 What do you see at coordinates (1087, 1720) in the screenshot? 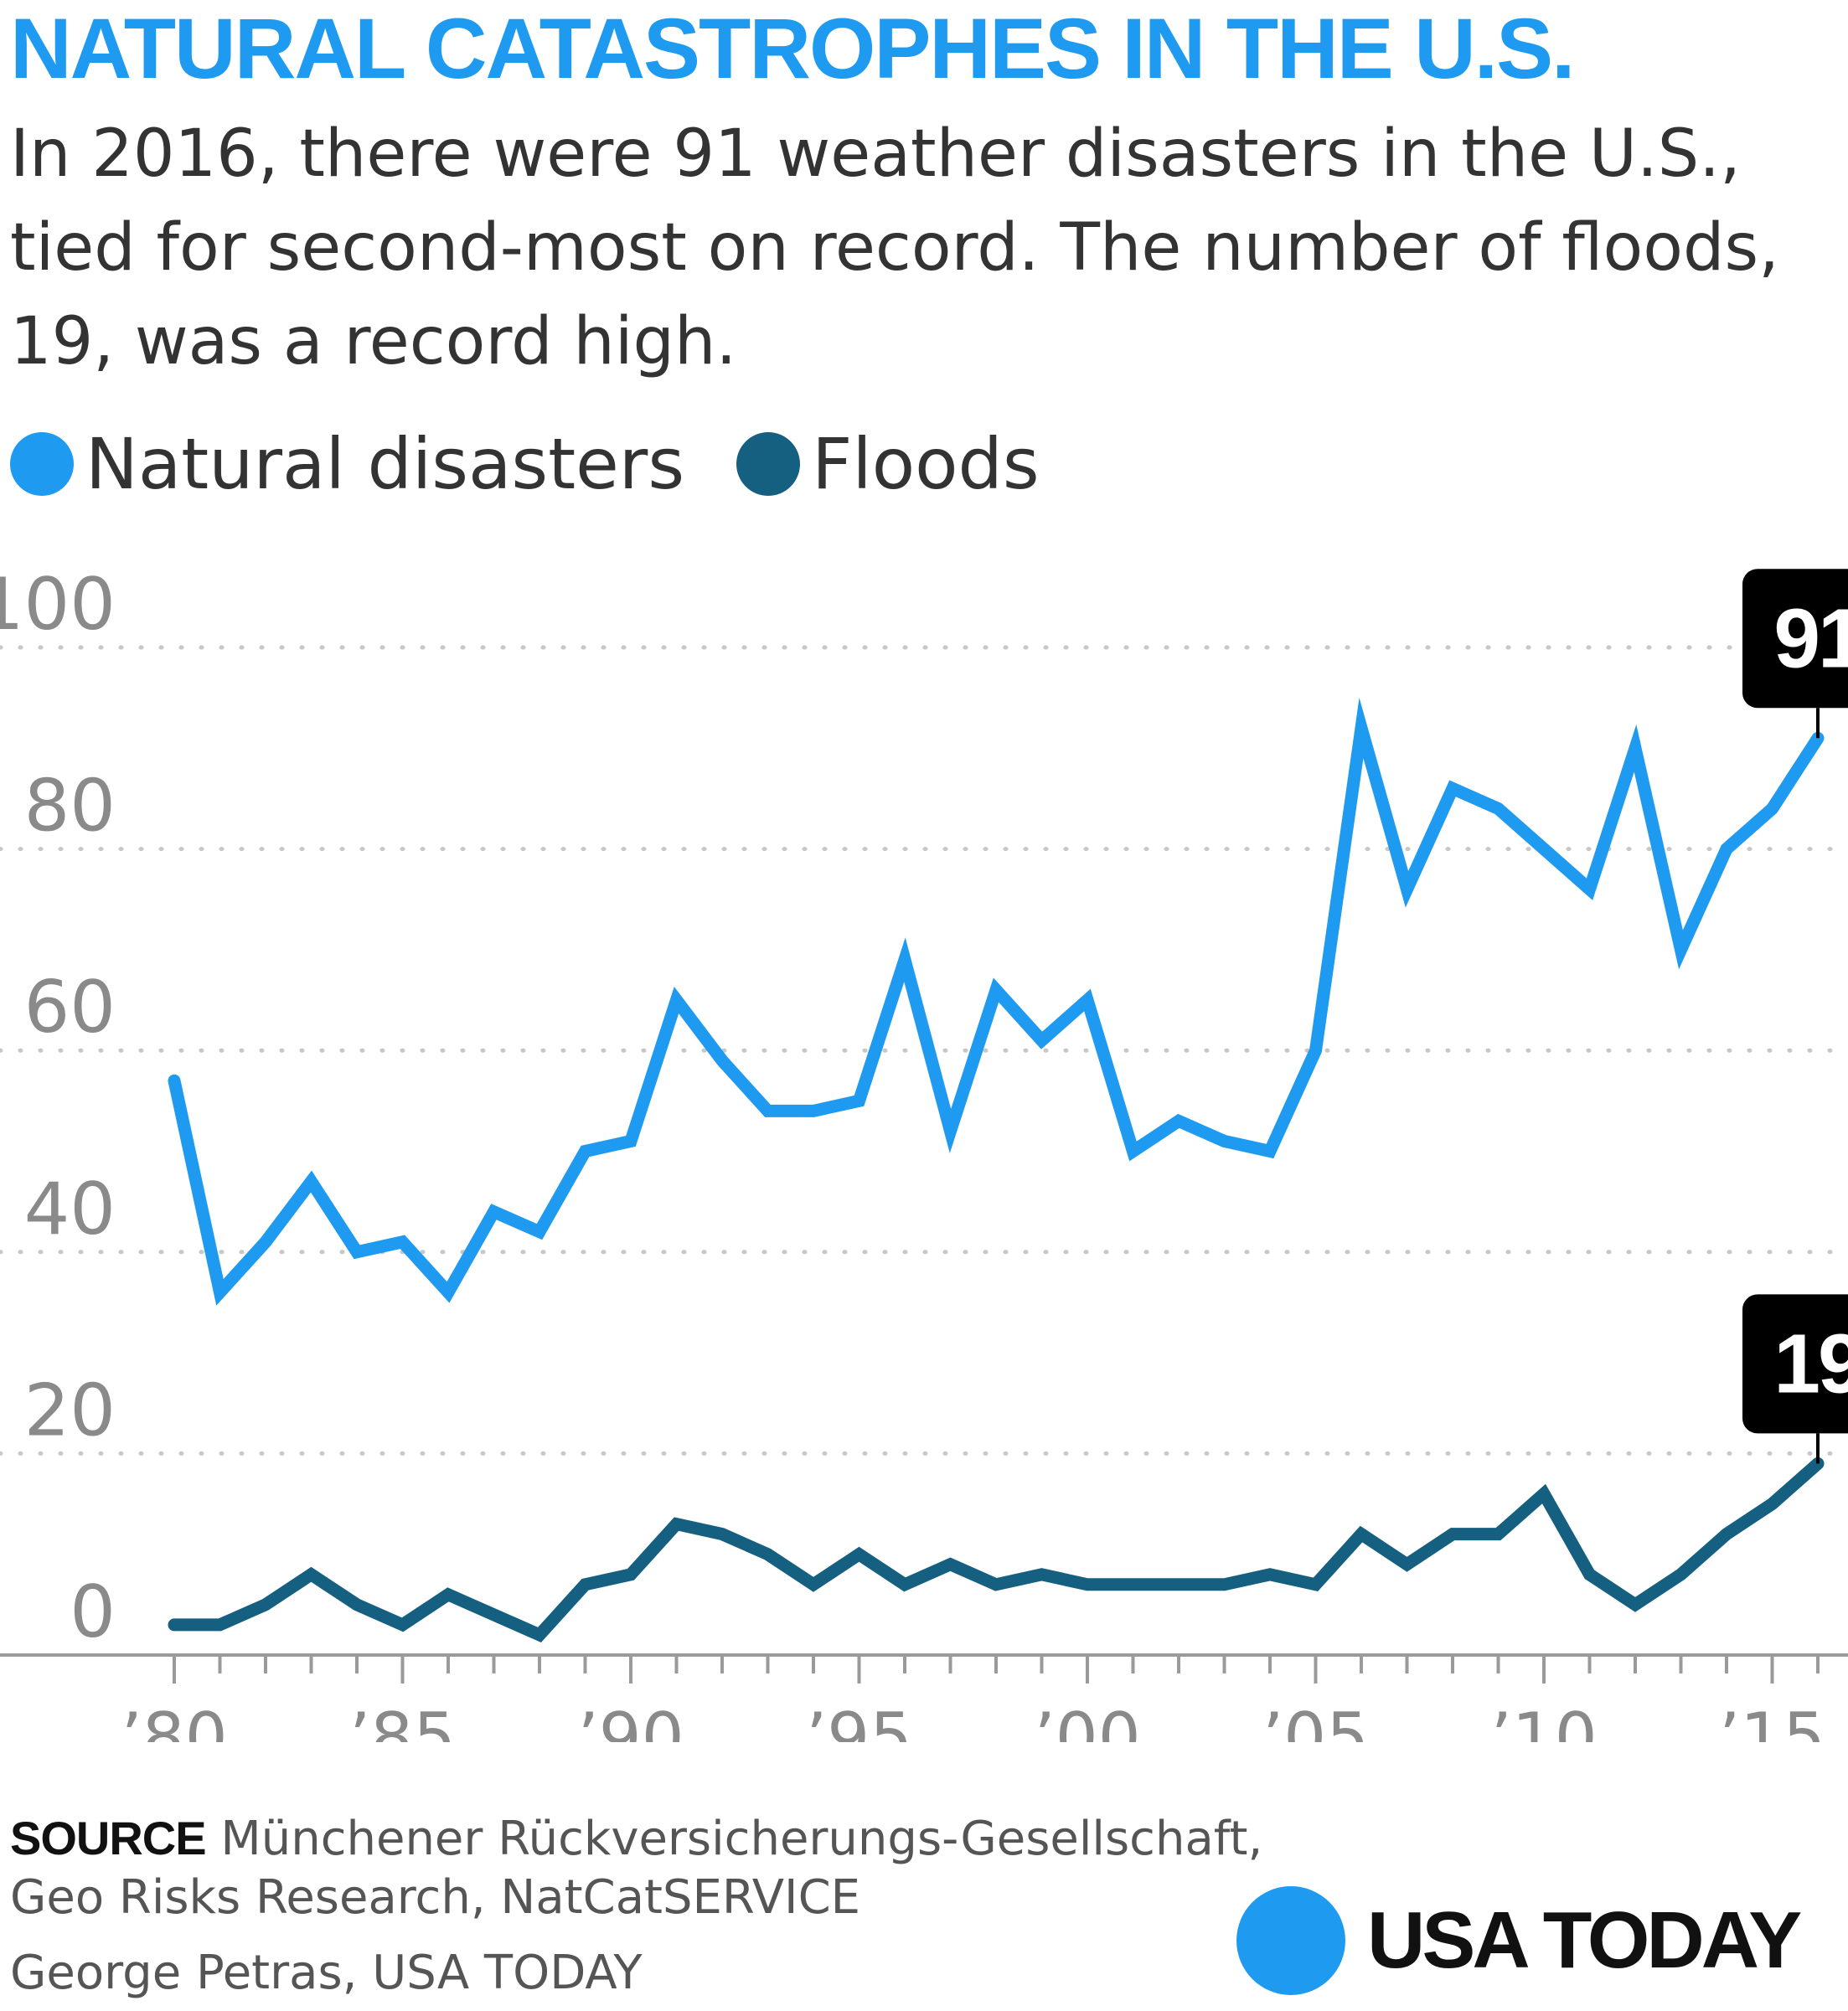
I see `x-tick-label: ’00` at bounding box center [1087, 1720].